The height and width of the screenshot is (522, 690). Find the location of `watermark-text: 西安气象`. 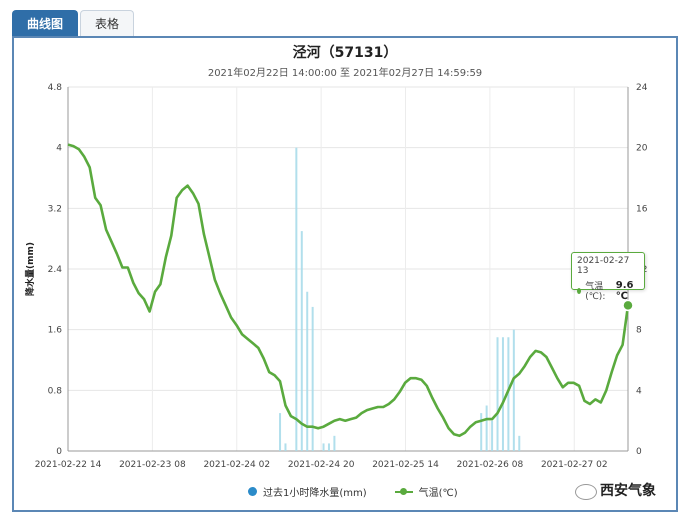

watermark-text: 西安气象 is located at coordinates (628, 491).